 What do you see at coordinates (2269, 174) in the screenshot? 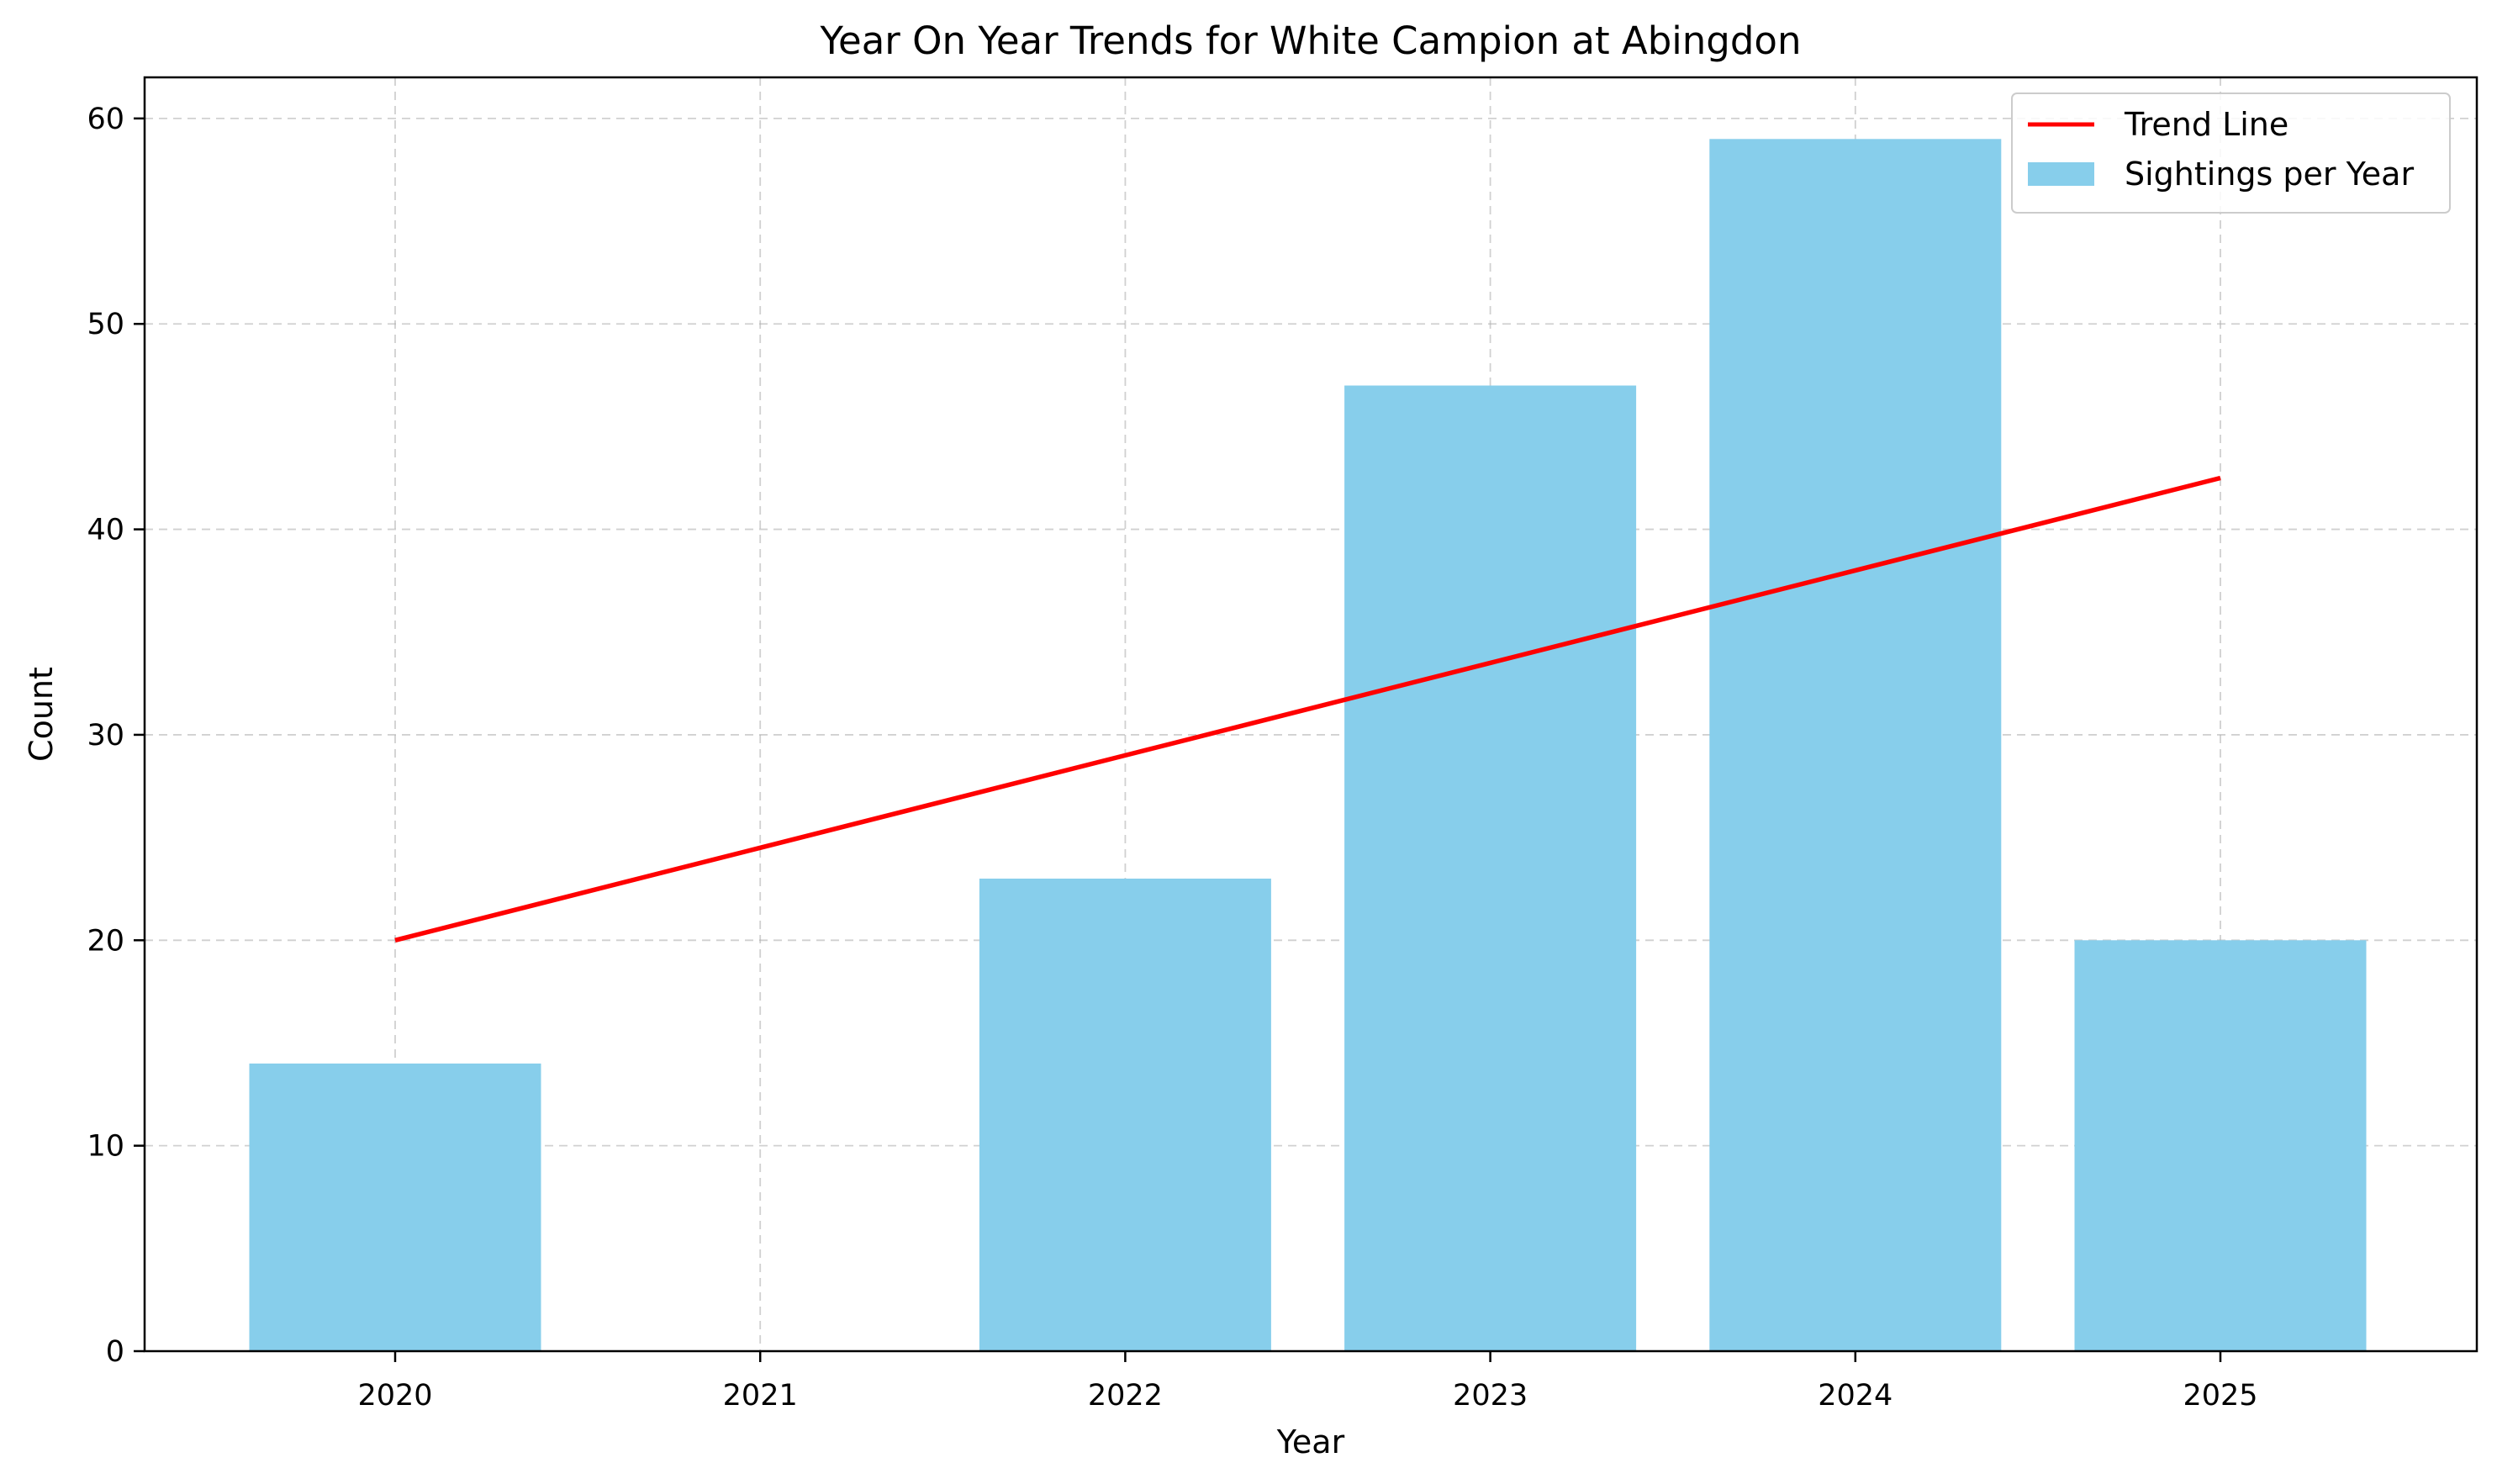
I see `legend-label-sightings: Sightings per Year` at bounding box center [2269, 174].